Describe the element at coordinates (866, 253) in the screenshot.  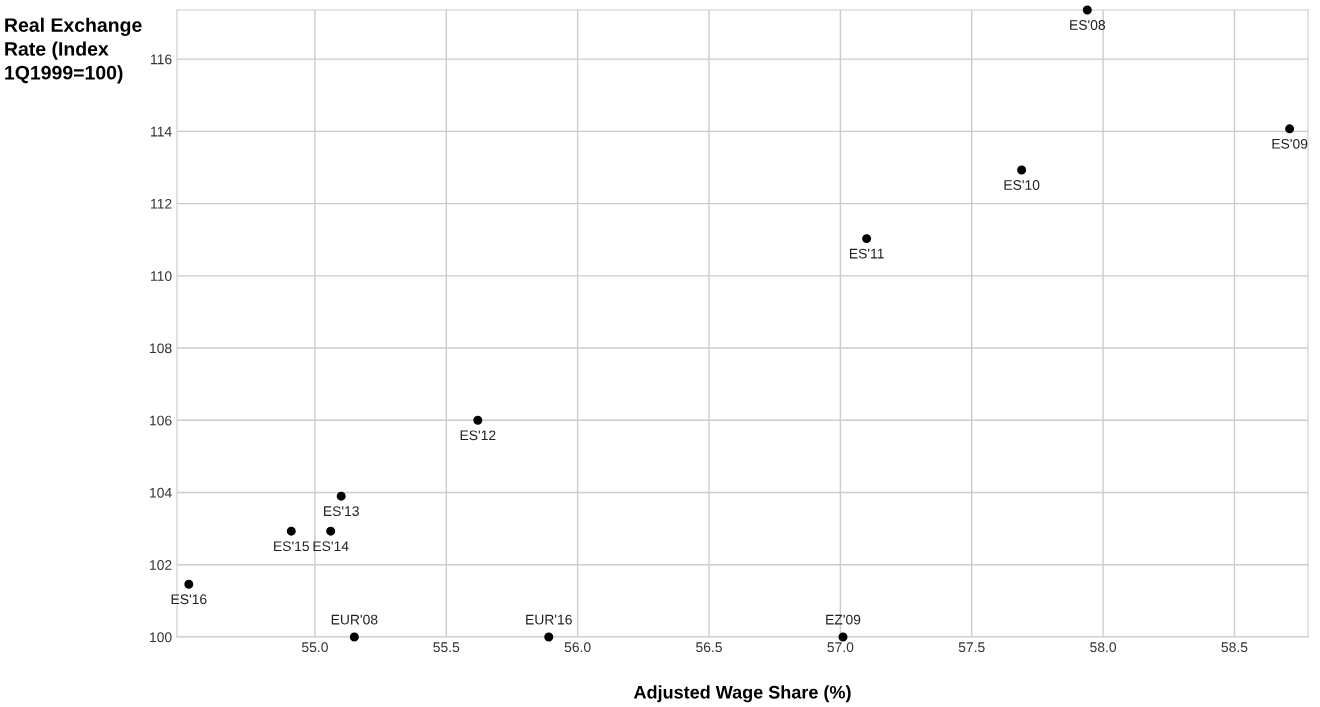
I see `annotation: ES'11` at that location.